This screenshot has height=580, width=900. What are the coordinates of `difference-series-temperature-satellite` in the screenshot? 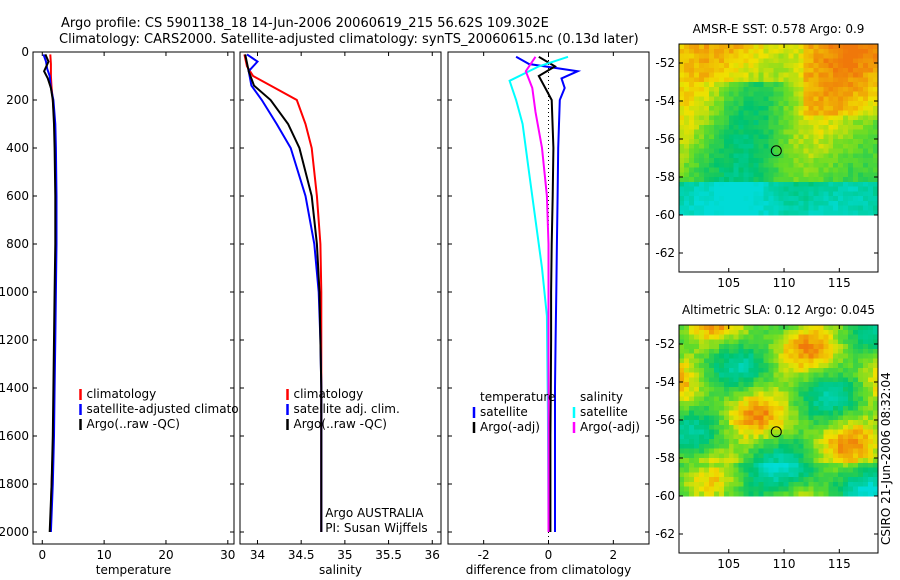 It's located at (548, 293).